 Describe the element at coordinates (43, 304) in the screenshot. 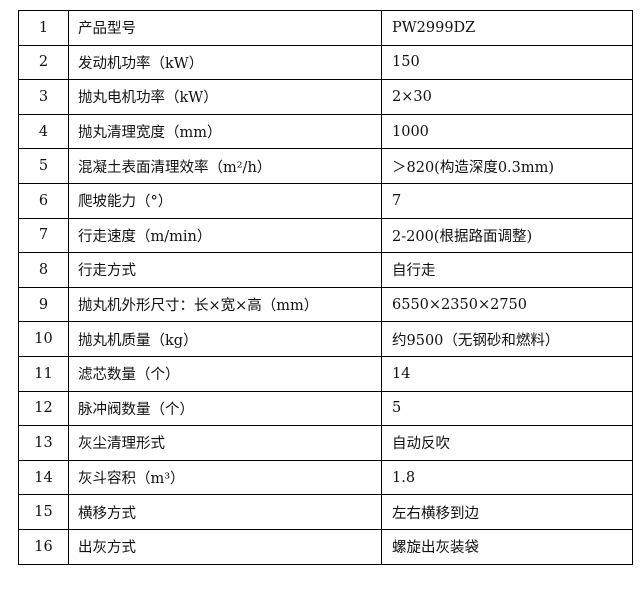

I see `row-number: 9` at that location.